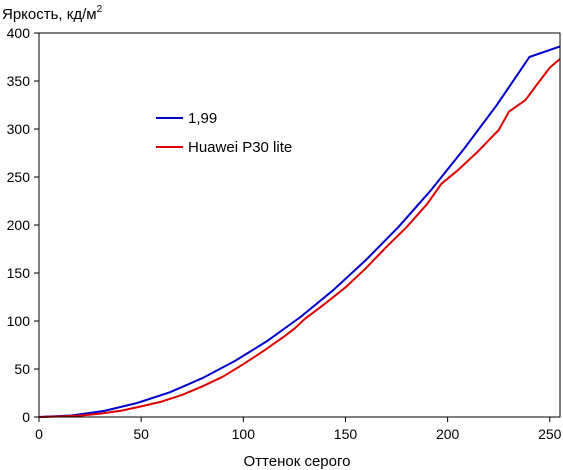 This screenshot has width=563, height=470. What do you see at coordinates (22, 369) in the screenshot?
I see `y-tick-label: 50` at bounding box center [22, 369].